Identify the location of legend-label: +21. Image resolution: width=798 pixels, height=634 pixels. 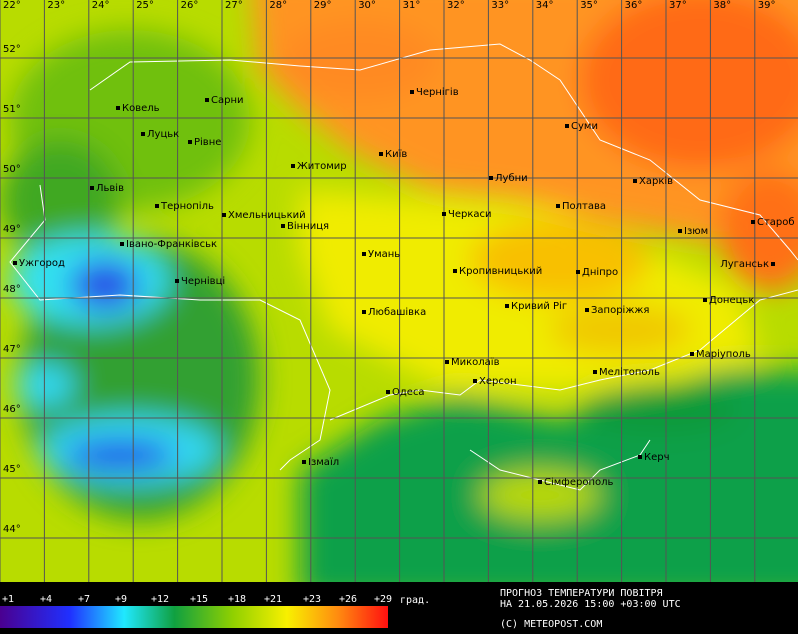
(273, 599).